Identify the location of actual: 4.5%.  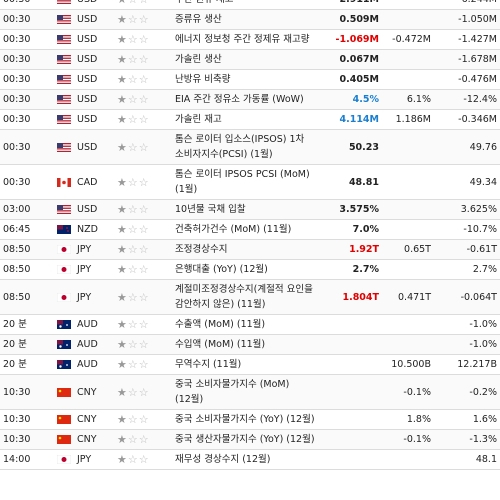
(350, 99).